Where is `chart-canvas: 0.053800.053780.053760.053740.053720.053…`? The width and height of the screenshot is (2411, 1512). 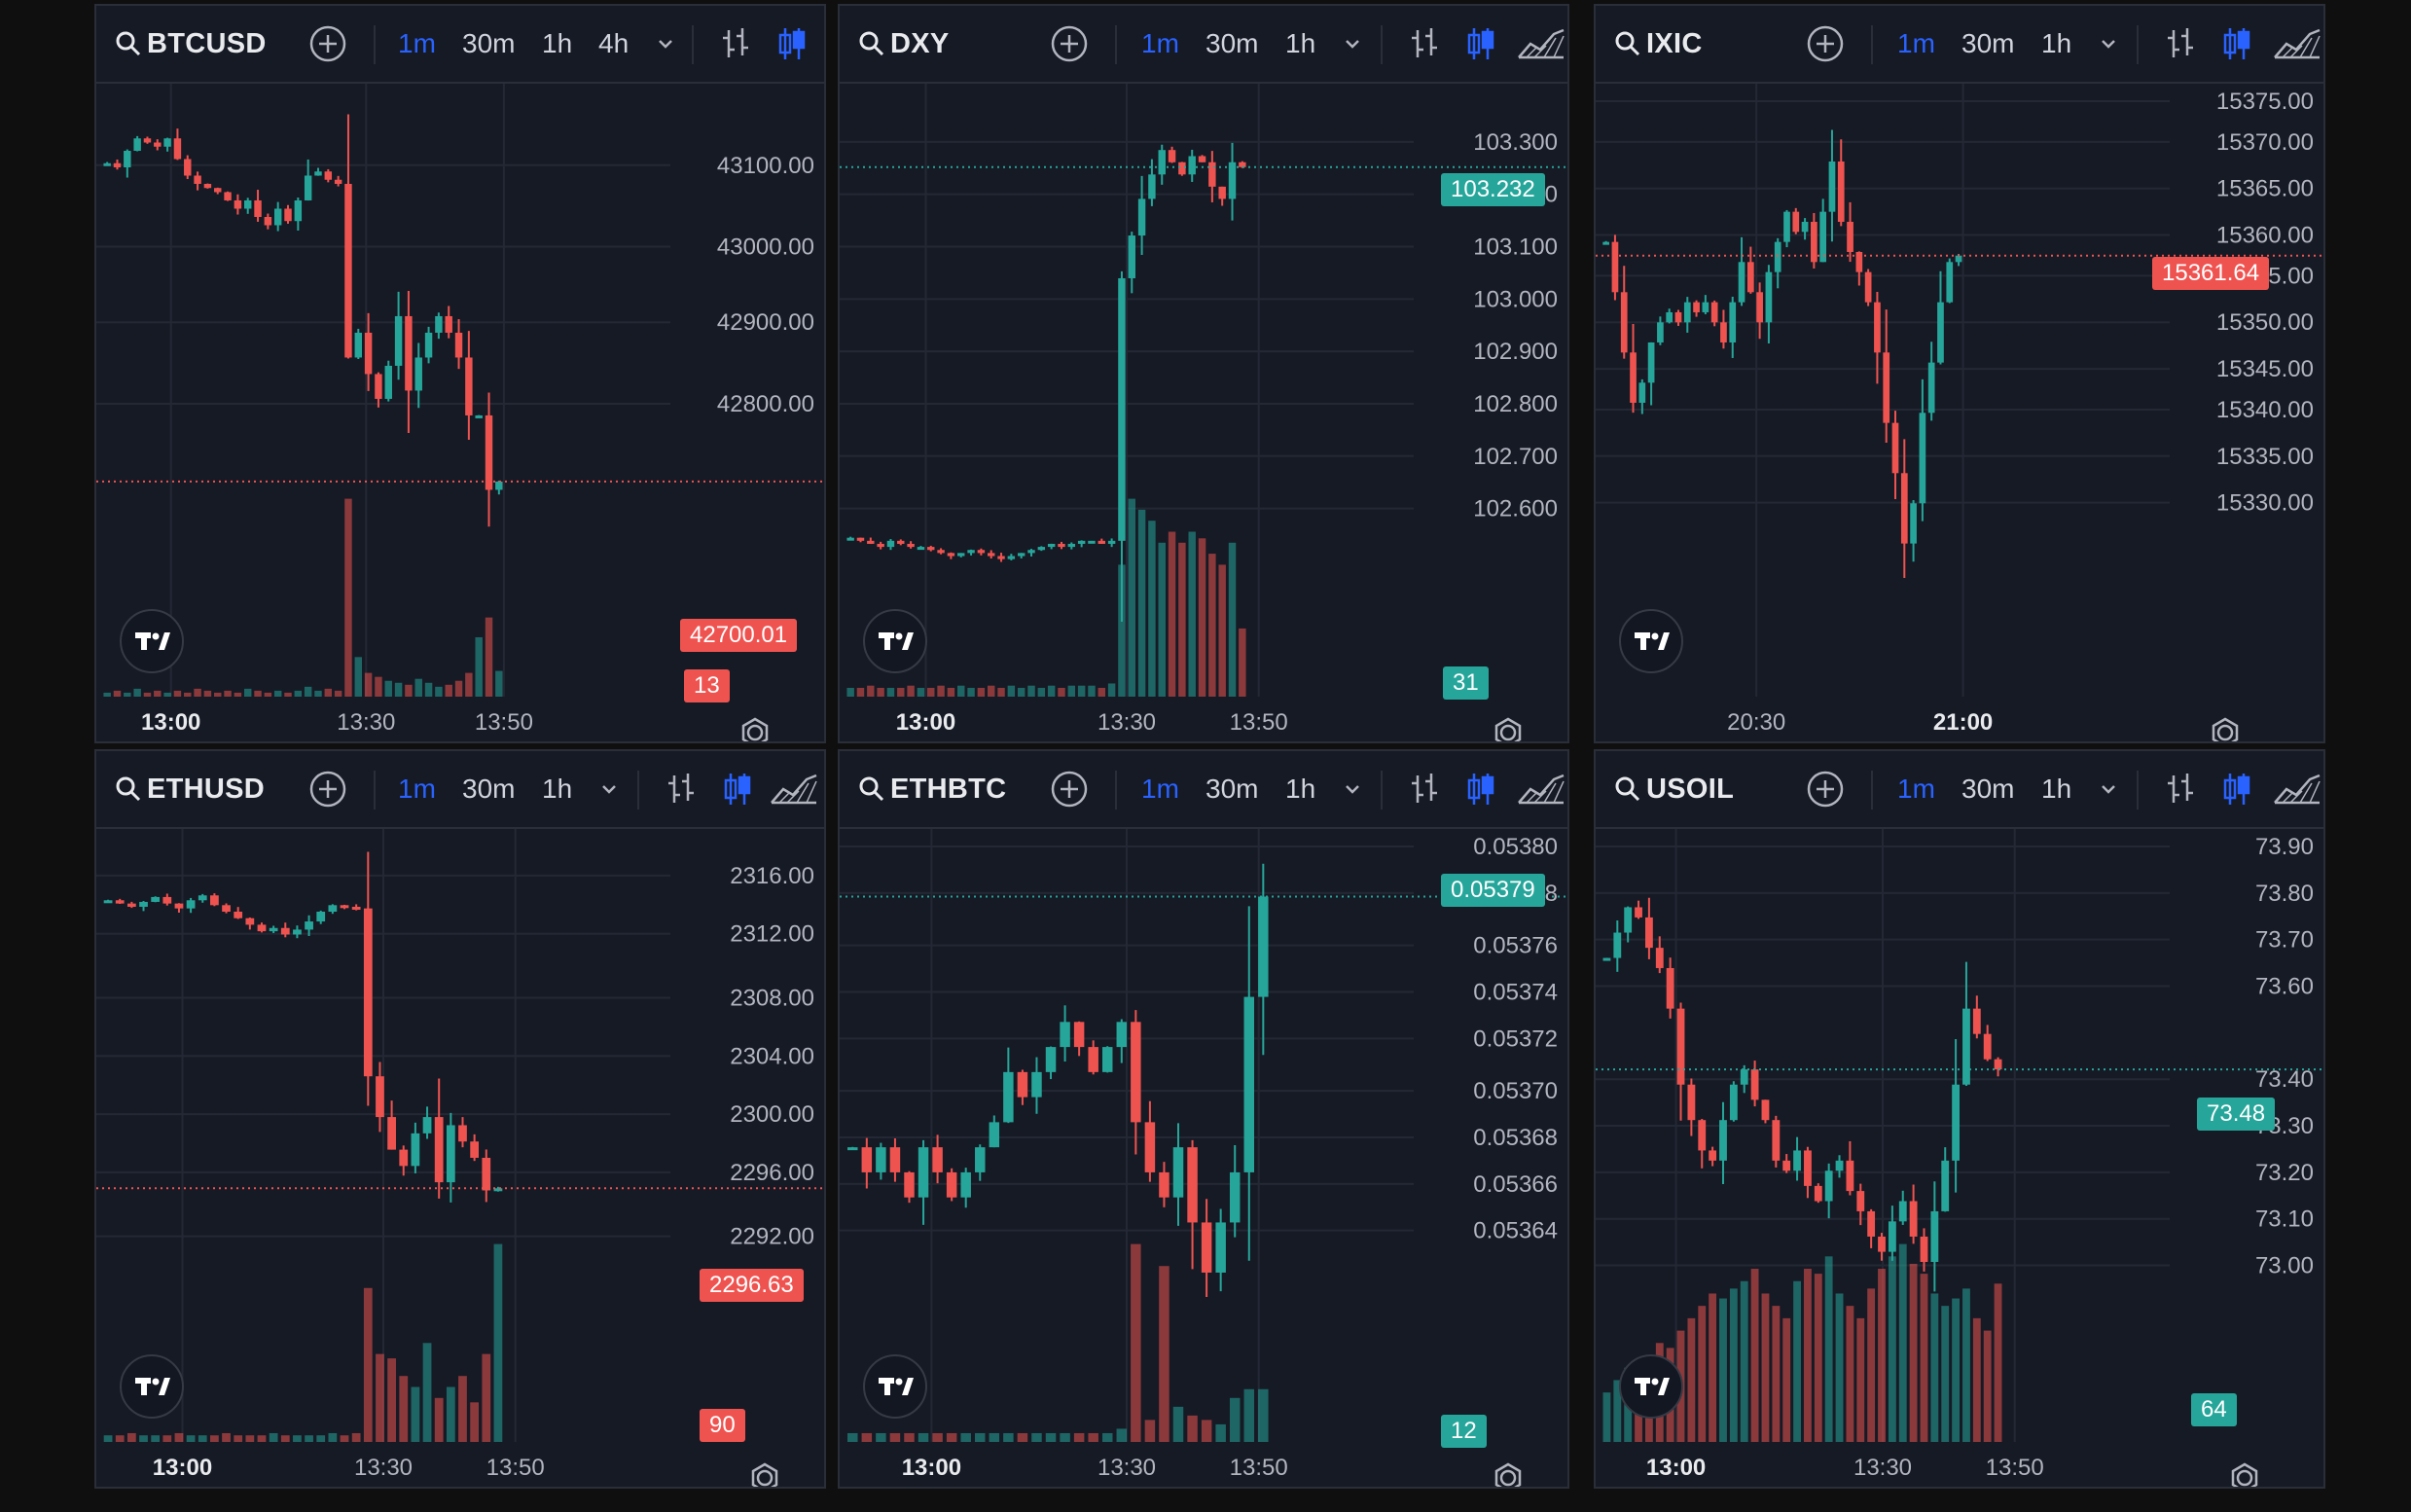 chart-canvas: 0.053800.053780.053760.053740.053720.053… is located at coordinates (1203, 1159).